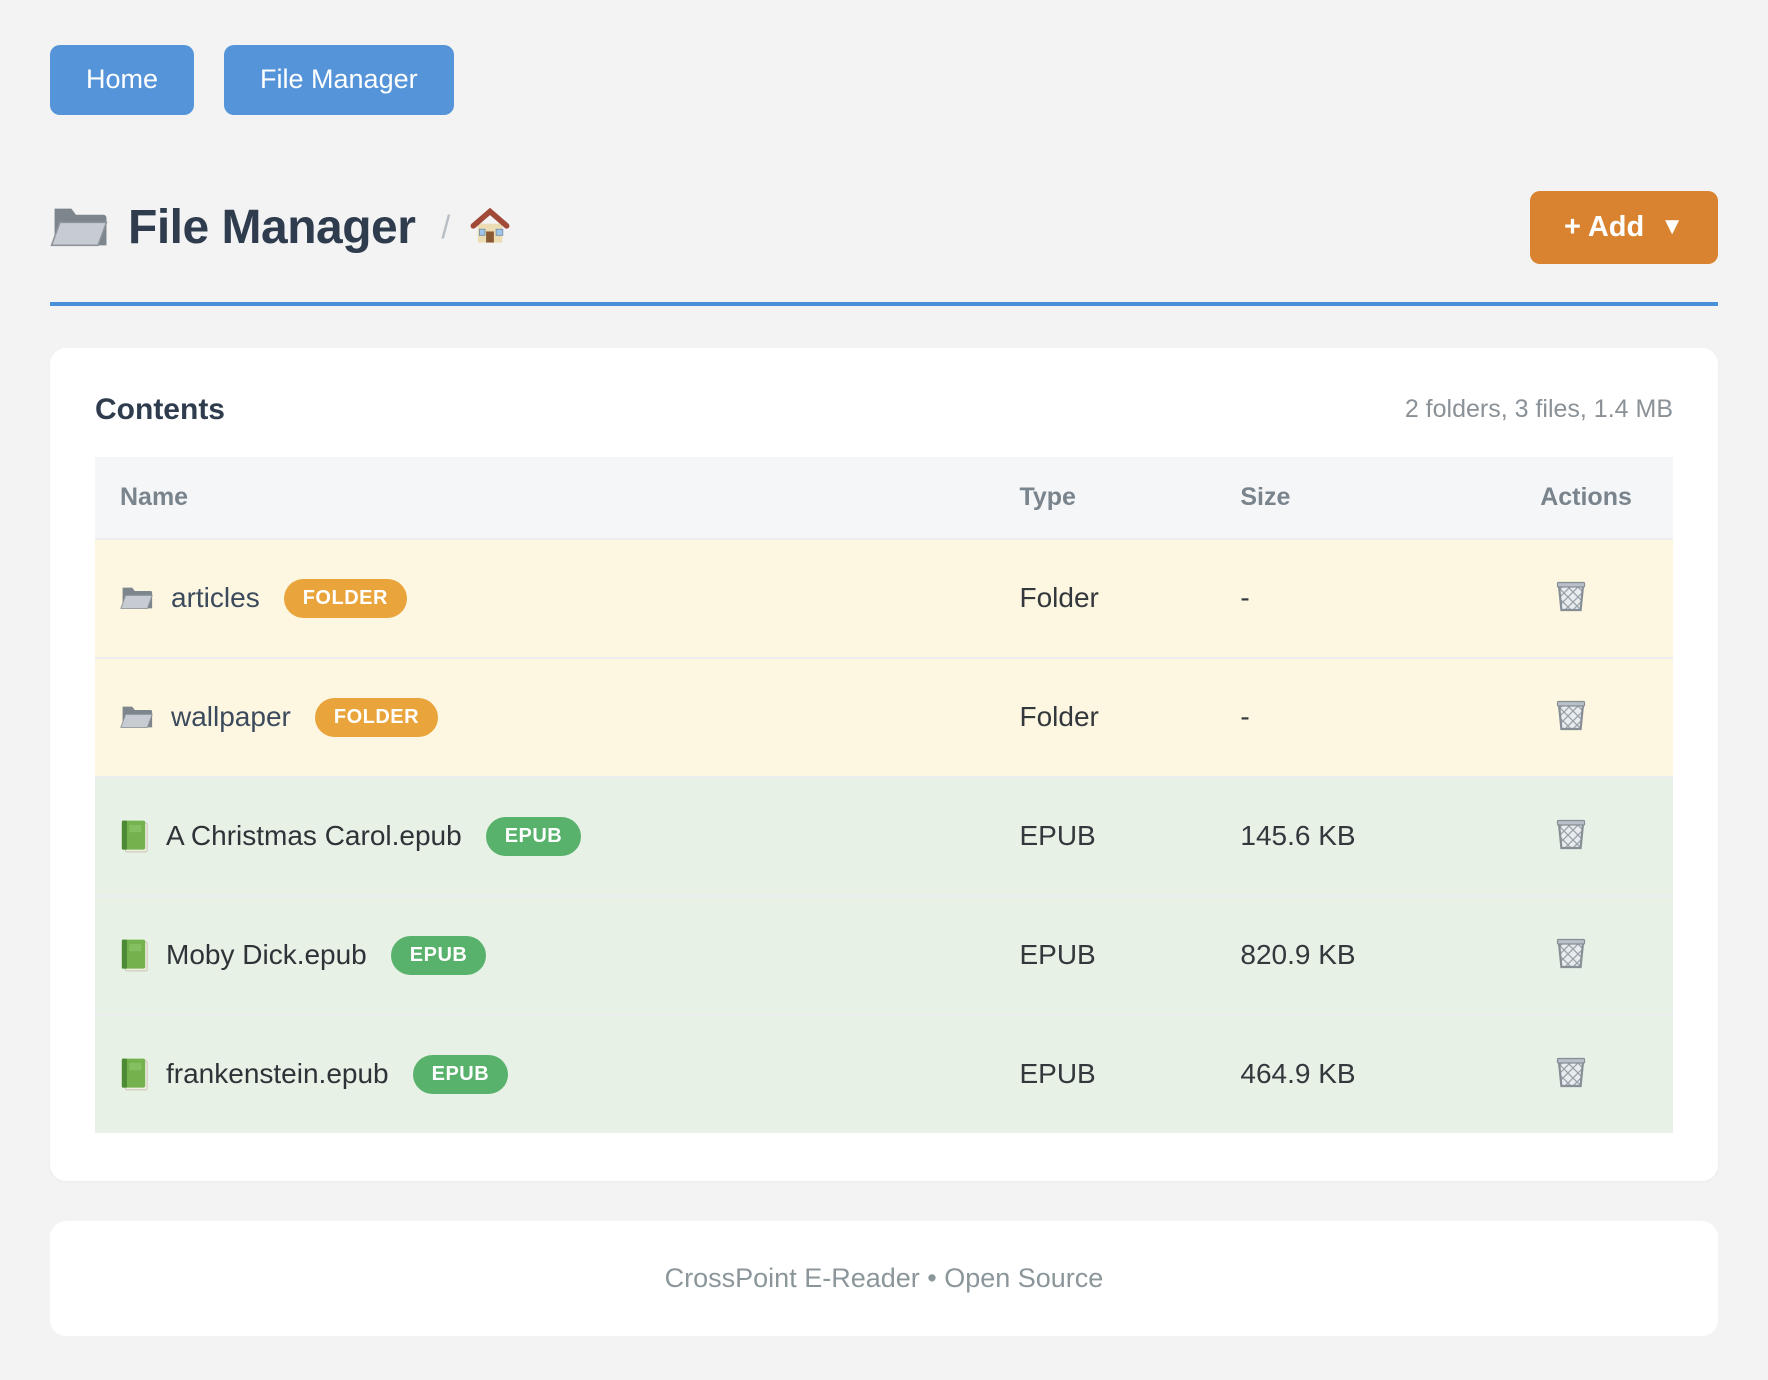 This screenshot has height=1380, width=1768. What do you see at coordinates (884, 597) in the screenshot?
I see `table-row: articles FOLDER Folder -` at bounding box center [884, 597].